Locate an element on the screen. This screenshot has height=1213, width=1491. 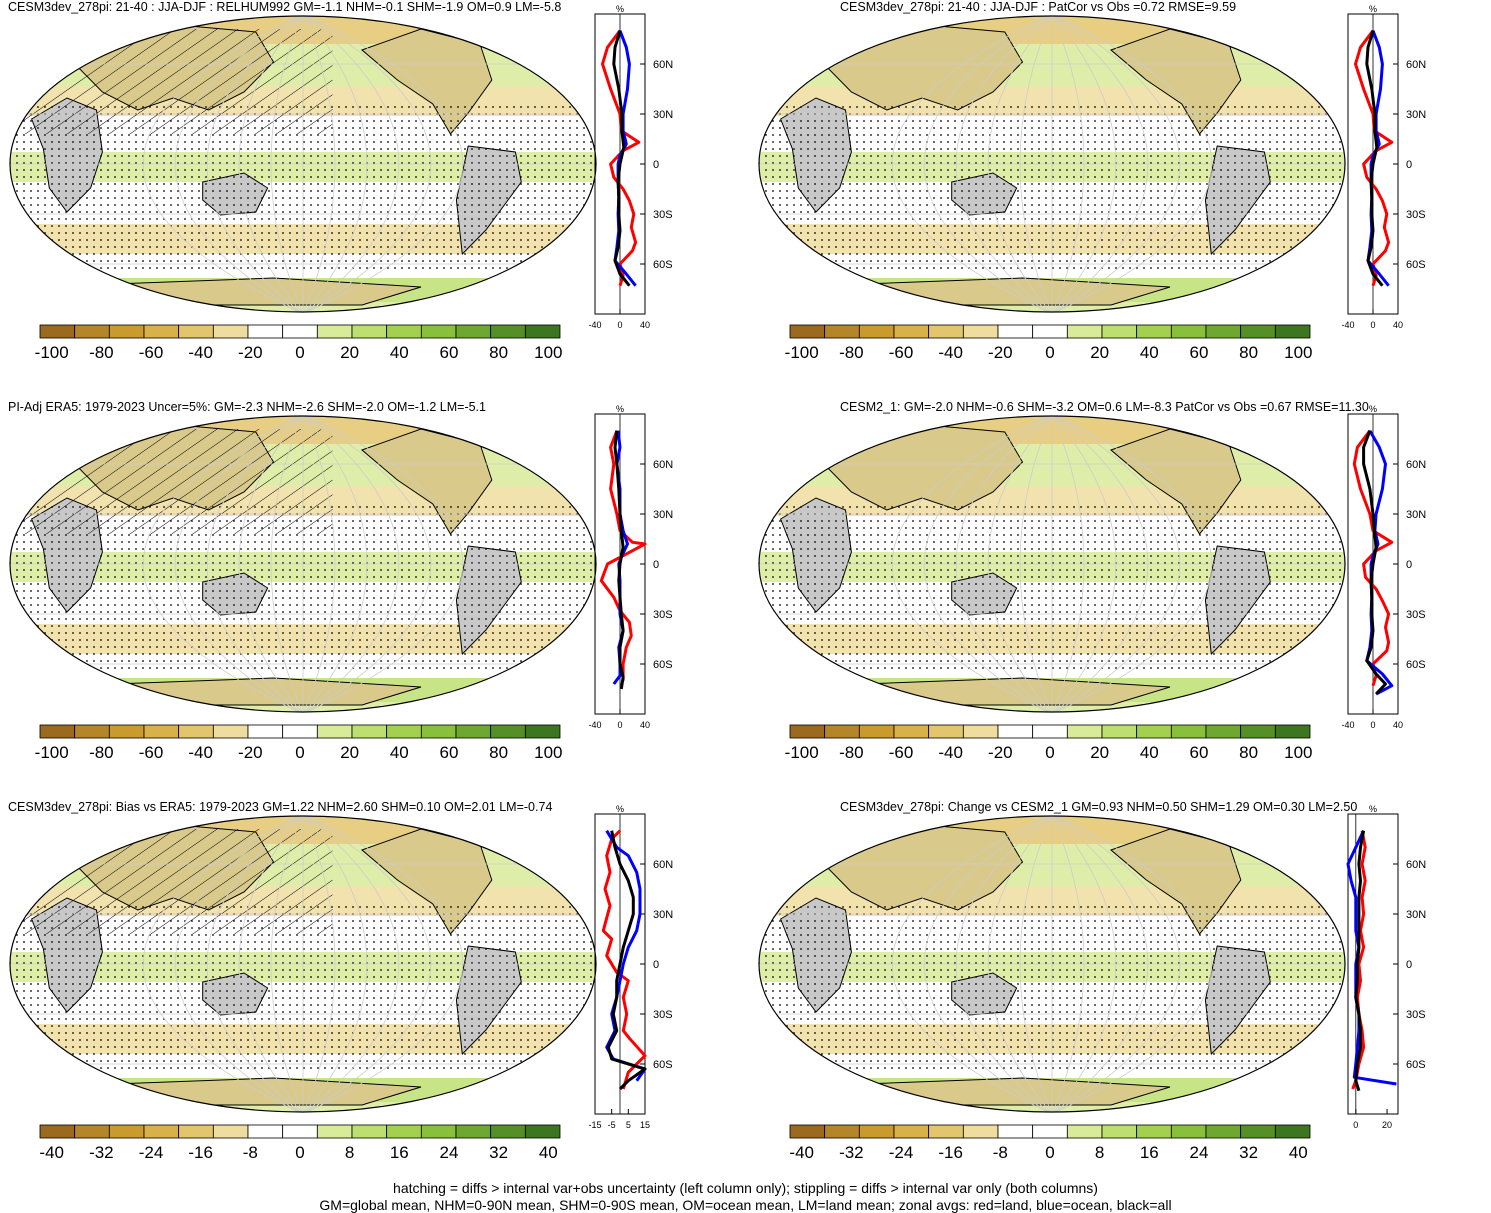
colorbar-label: -80 is located at coordinates (851, 752).